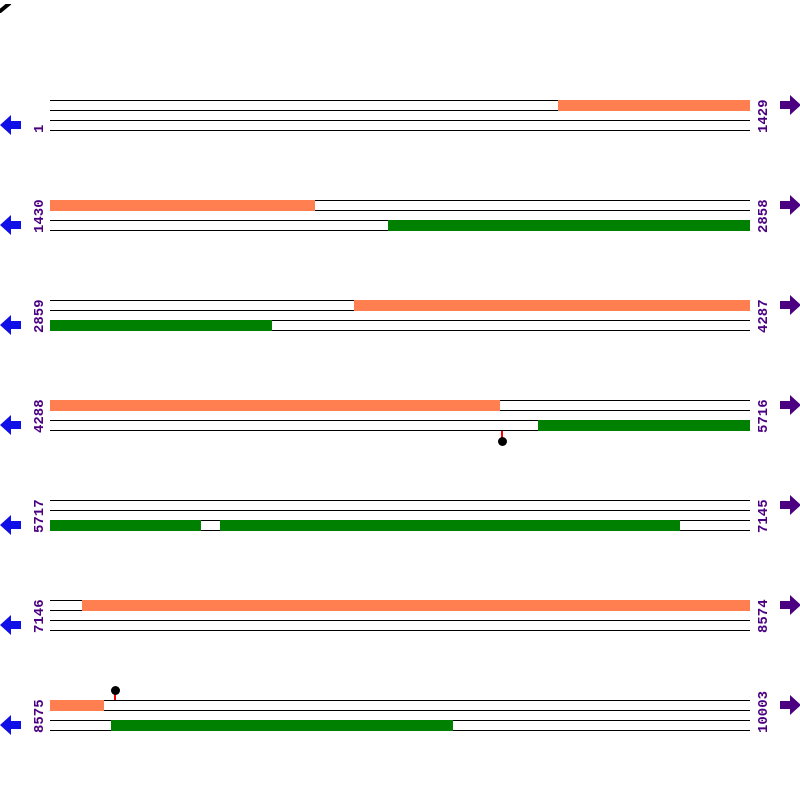 The height and width of the screenshot is (800, 800). Describe the element at coordinates (40, 616) in the screenshot. I see `row-start-label: 7146` at that location.